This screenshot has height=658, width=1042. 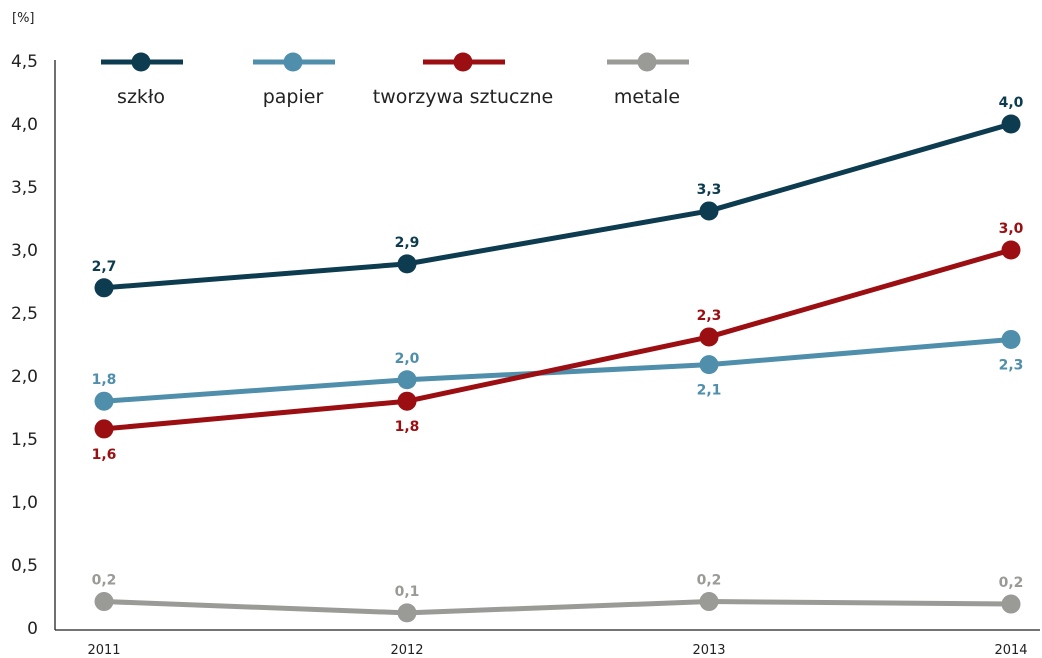 I want to click on legend-label: metale, so click(x=647, y=97).